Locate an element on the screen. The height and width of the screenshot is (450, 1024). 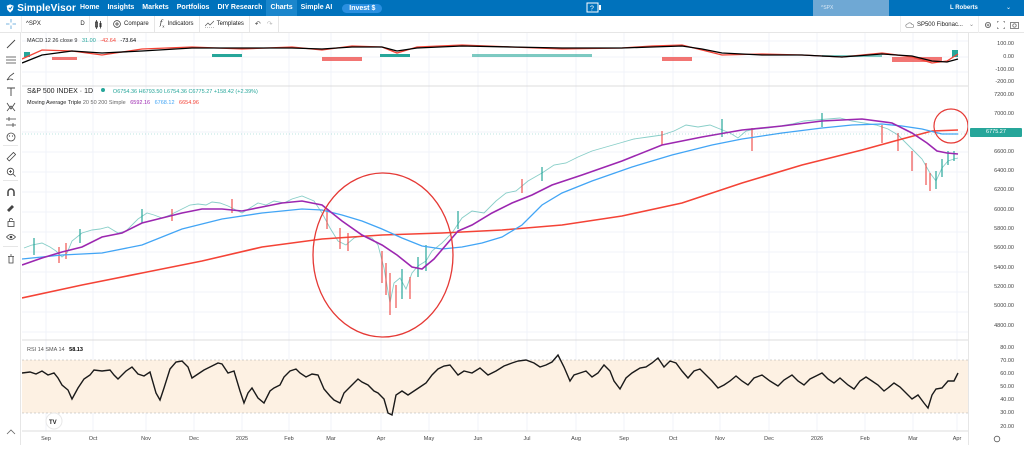
annotation-circle-large is located at coordinates (383, 255).